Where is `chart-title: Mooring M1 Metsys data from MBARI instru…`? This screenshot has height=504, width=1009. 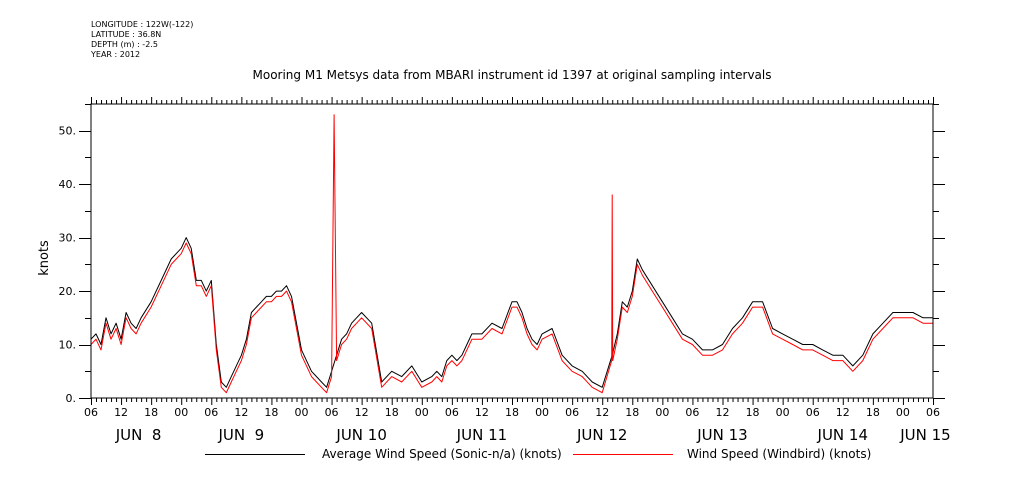 chart-title: Mooring M1 Metsys data from MBARI instru… is located at coordinates (512, 75).